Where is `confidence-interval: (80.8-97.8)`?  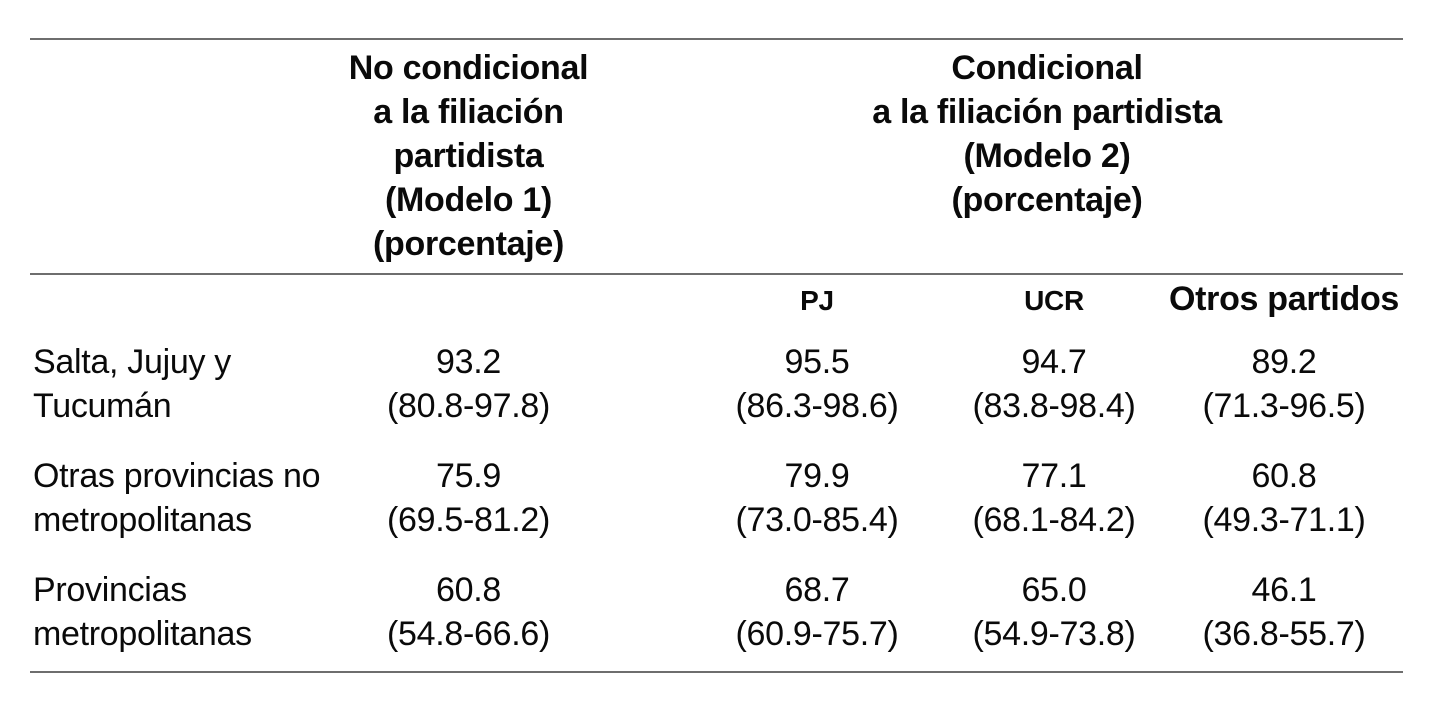
confidence-interval: (80.8-97.8) is located at coordinates (468, 406).